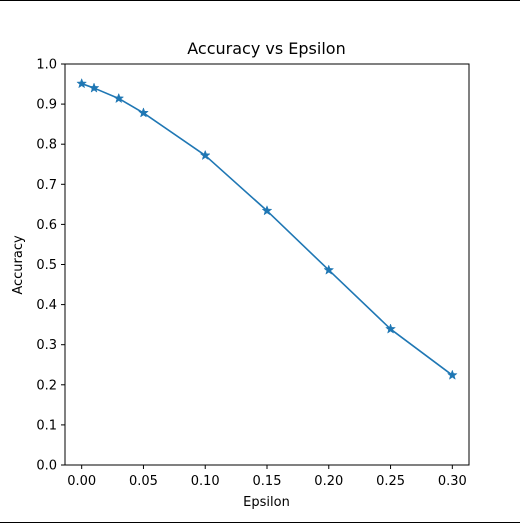  What do you see at coordinates (46, 466) in the screenshot?
I see `y-tick-label: 0.0` at bounding box center [46, 466].